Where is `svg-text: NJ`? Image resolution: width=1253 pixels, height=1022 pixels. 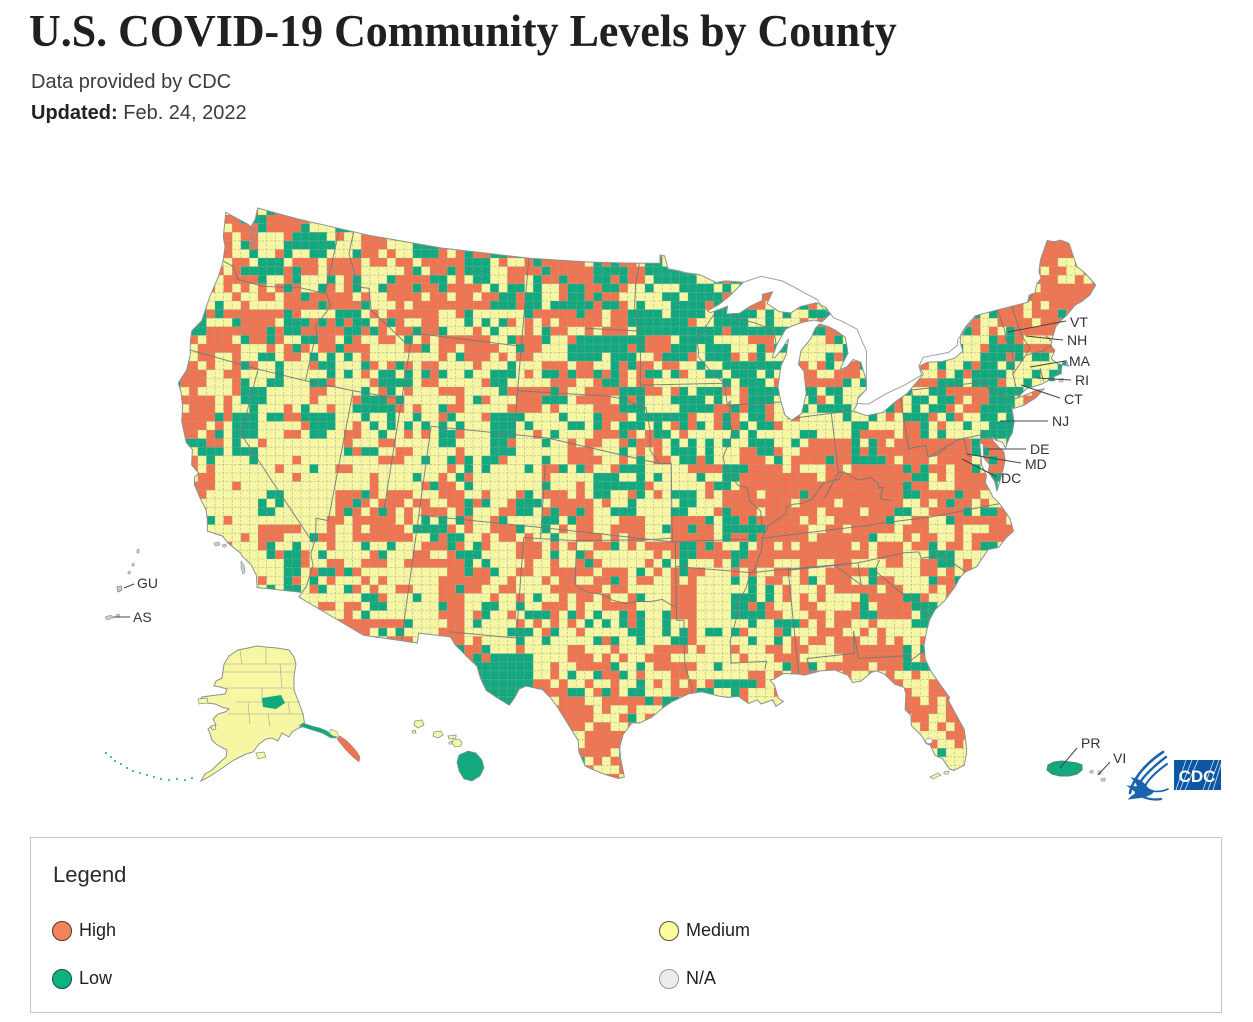 svg-text: NJ is located at coordinates (1060, 421).